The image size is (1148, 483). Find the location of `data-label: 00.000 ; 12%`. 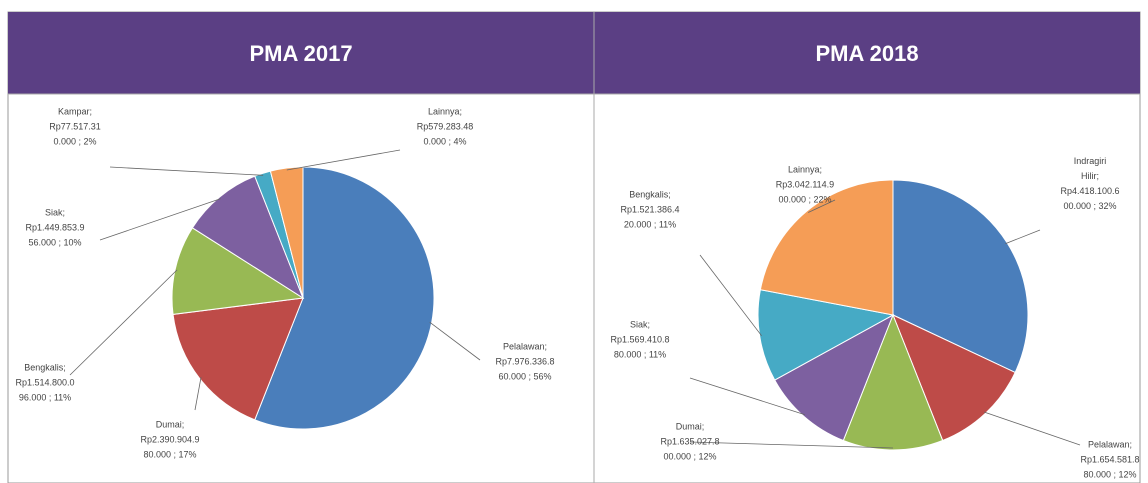

data-label: 00.000 ; 12% is located at coordinates (689, 456).